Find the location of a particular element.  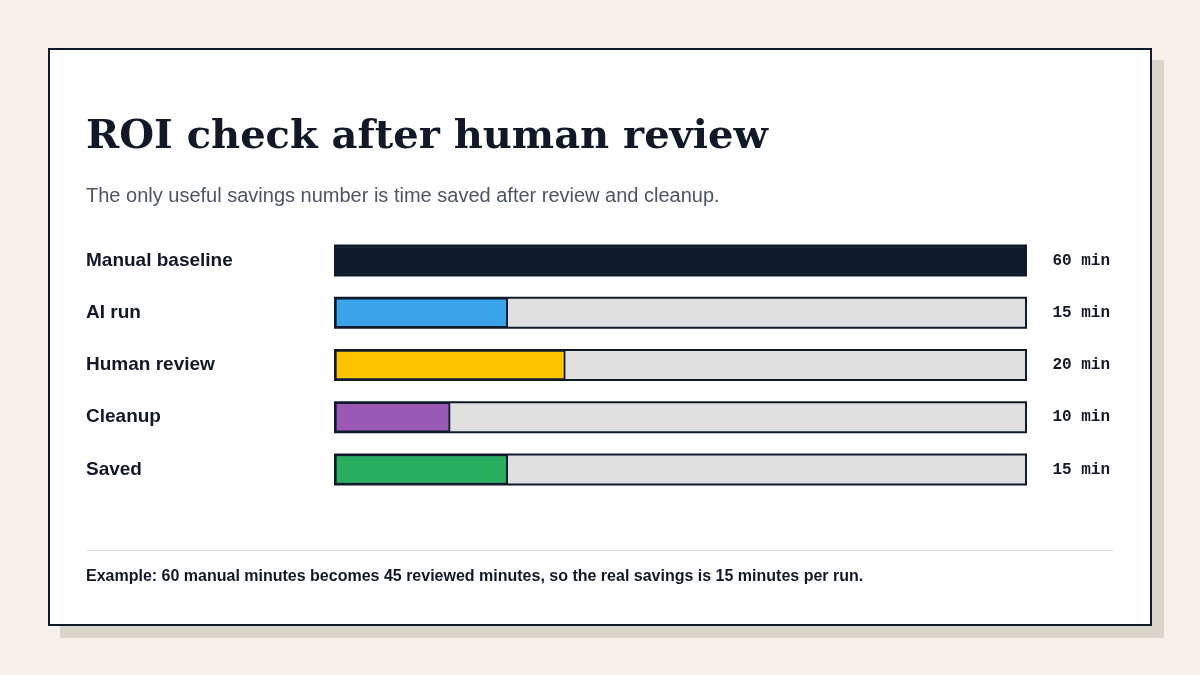

y-tick-label: AI run is located at coordinates (113, 311).